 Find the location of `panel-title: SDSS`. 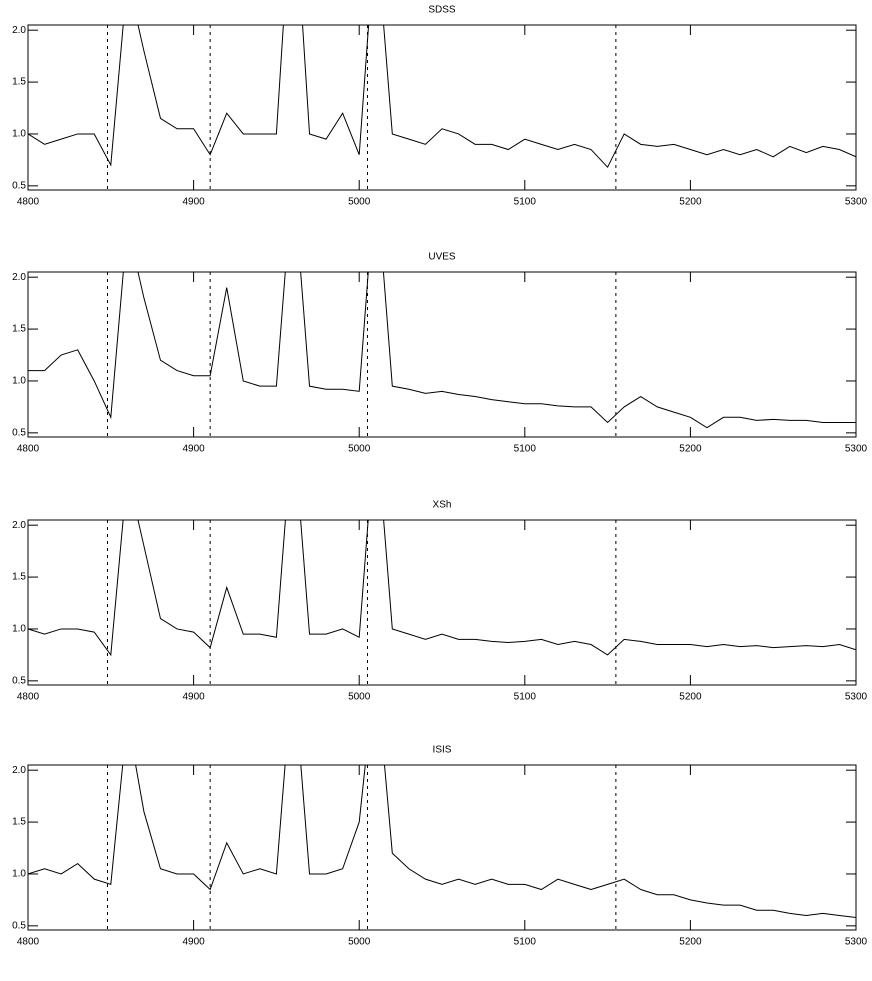

panel-title: SDSS is located at coordinates (442, 10).